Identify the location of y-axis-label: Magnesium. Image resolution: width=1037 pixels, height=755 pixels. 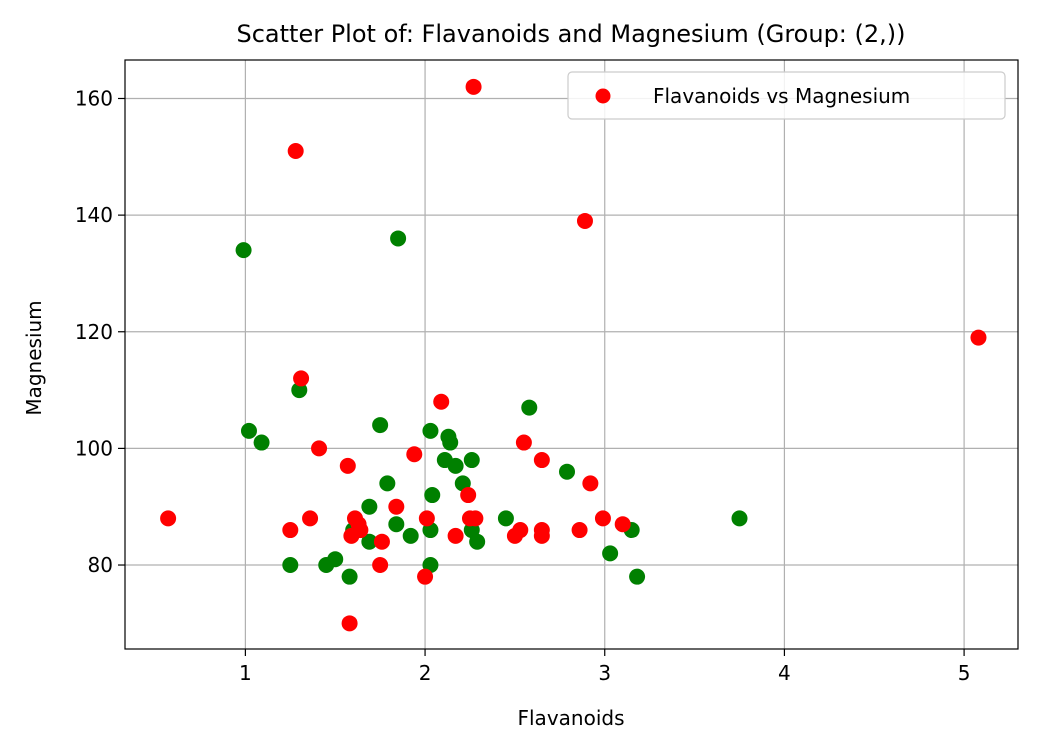
(34, 357).